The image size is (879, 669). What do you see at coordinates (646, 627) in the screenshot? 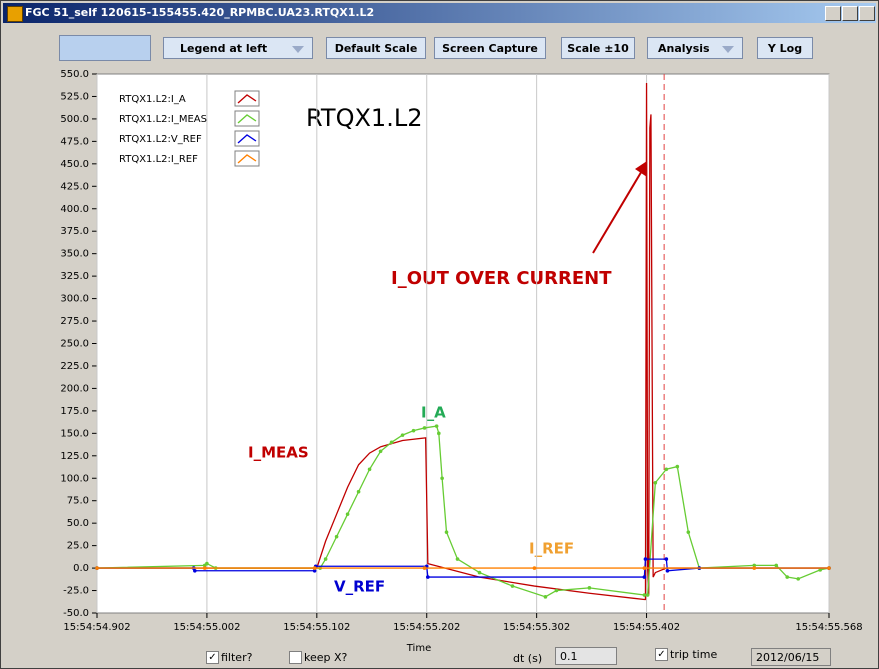
I see `x-tick-label: 15:54:55.402` at bounding box center [646, 627].